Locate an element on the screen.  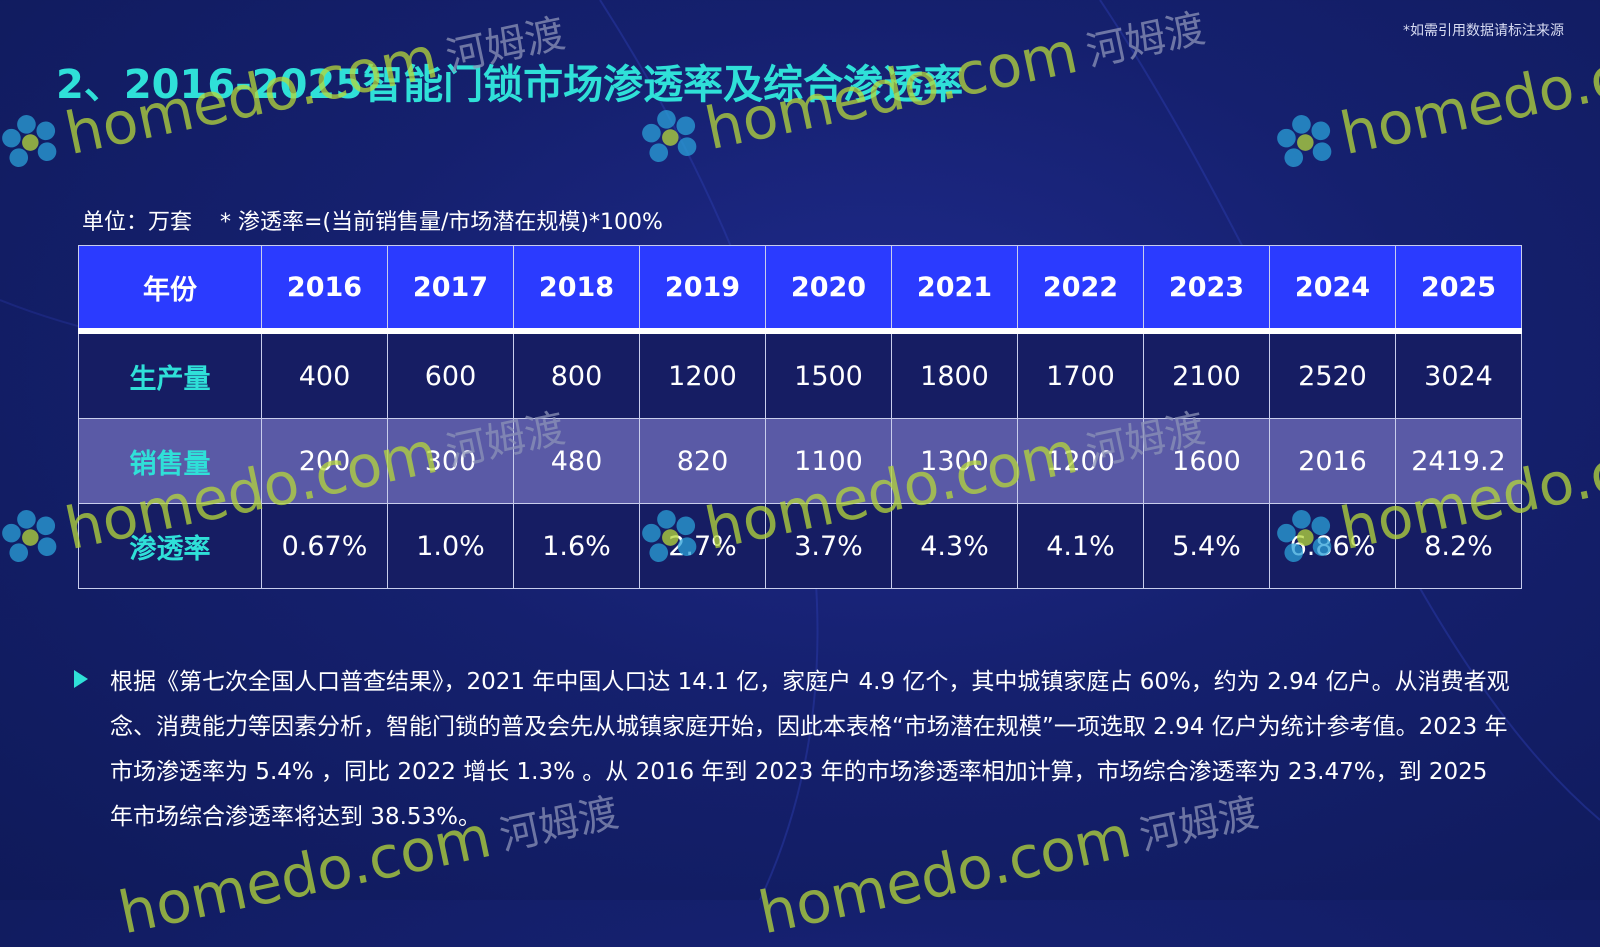
table-cell: 1.6% is located at coordinates (576, 546).